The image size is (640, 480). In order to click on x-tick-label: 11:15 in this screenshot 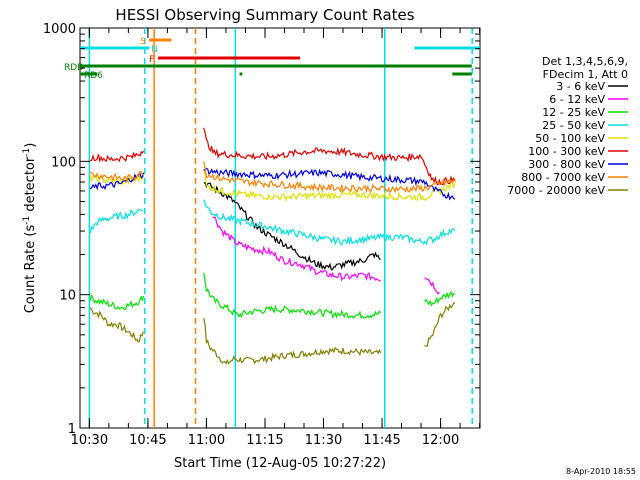, I will do `click(264, 440)`.